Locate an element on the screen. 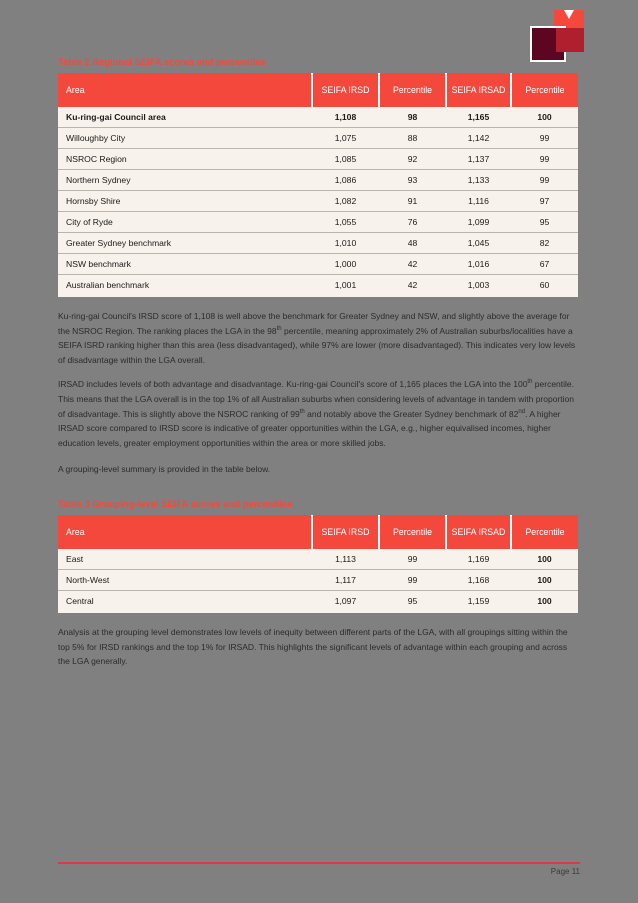 The image size is (638, 903). cell-irsd: 1,117 is located at coordinates (345, 580).